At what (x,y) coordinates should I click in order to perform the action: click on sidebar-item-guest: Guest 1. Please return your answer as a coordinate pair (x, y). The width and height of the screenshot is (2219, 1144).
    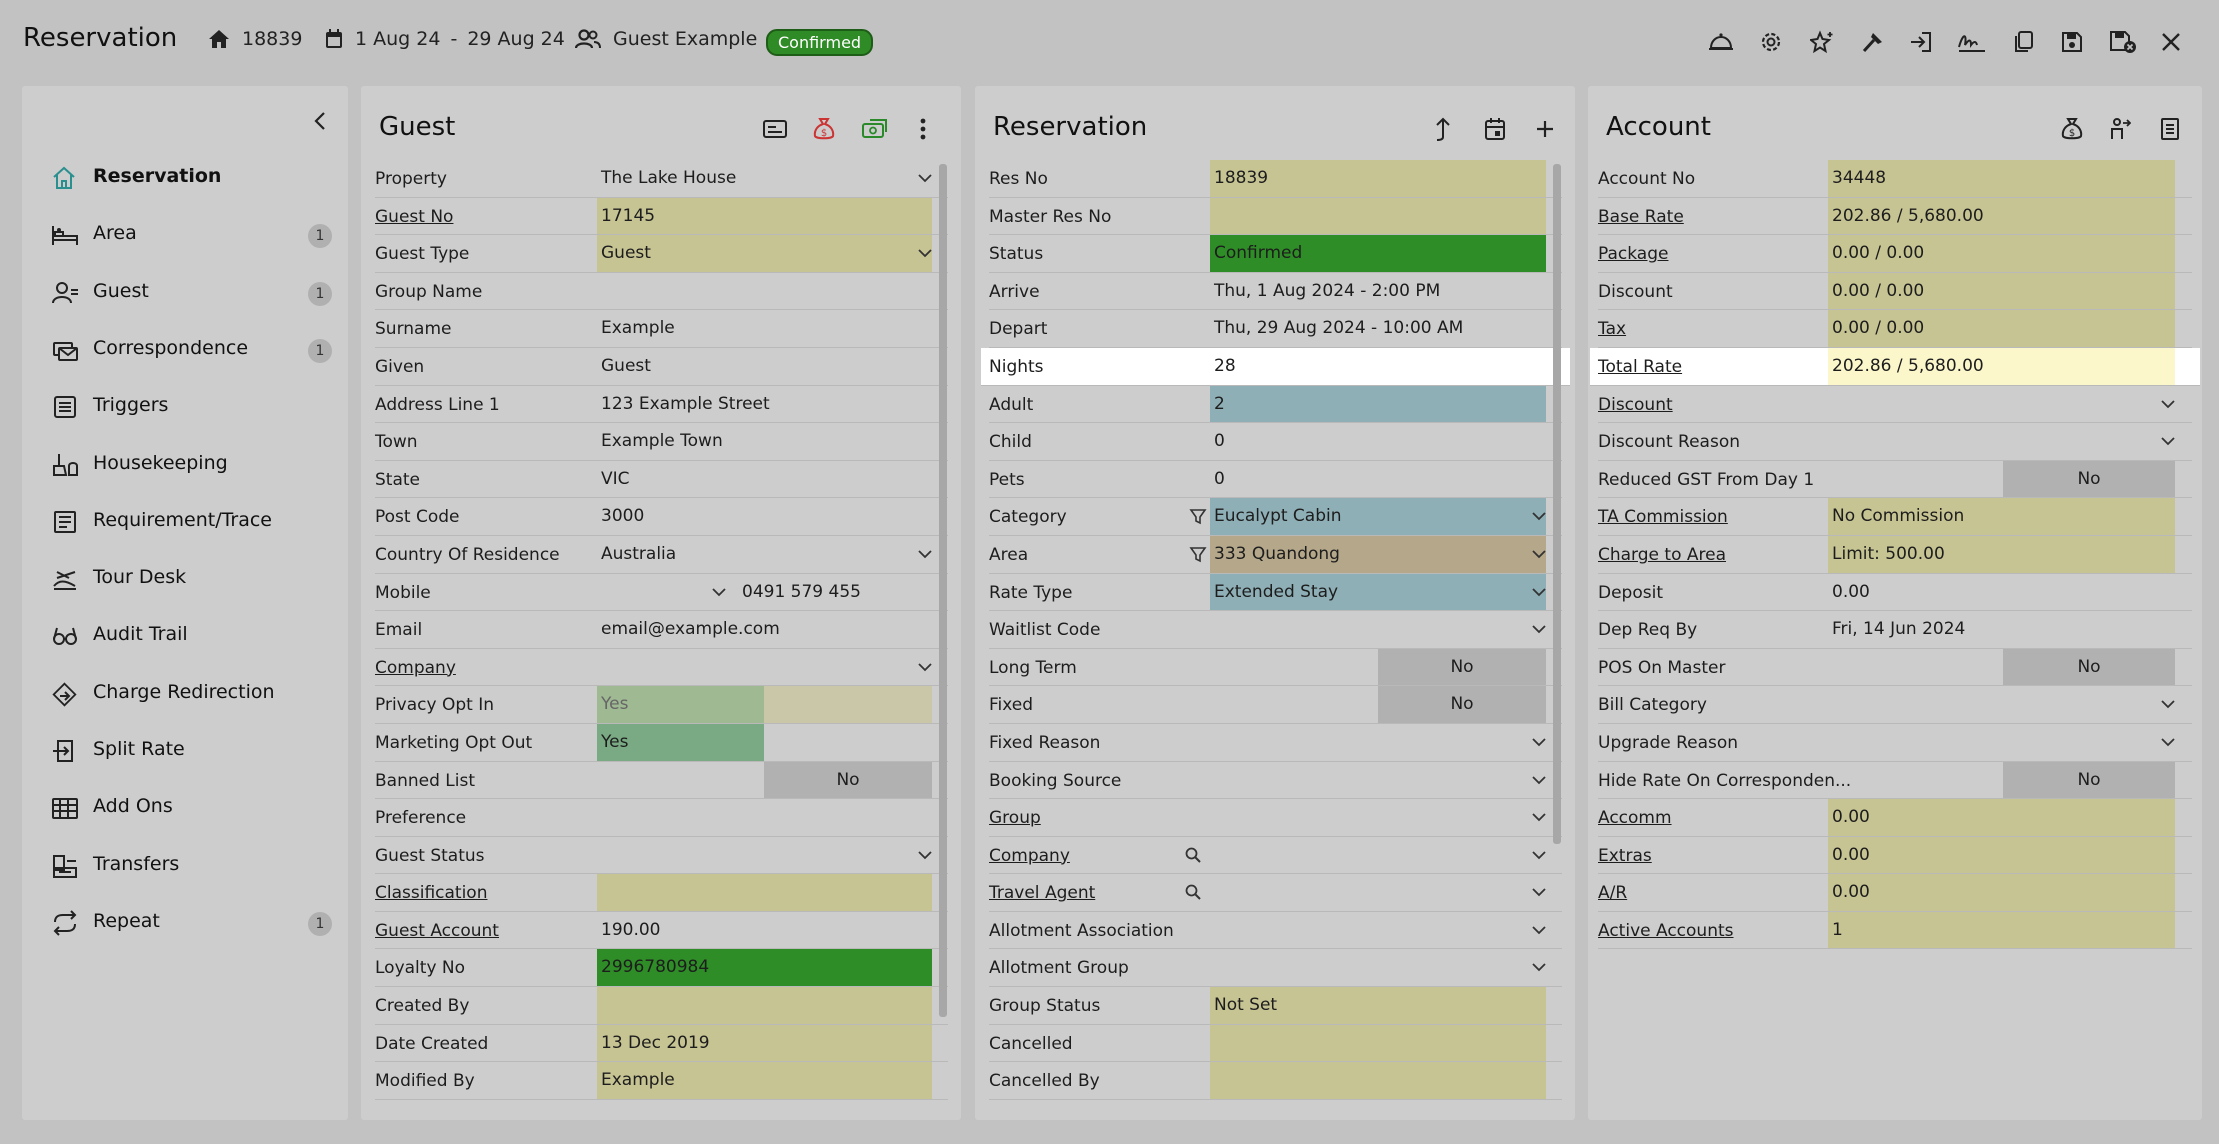
    Looking at the image, I should click on (185, 293).